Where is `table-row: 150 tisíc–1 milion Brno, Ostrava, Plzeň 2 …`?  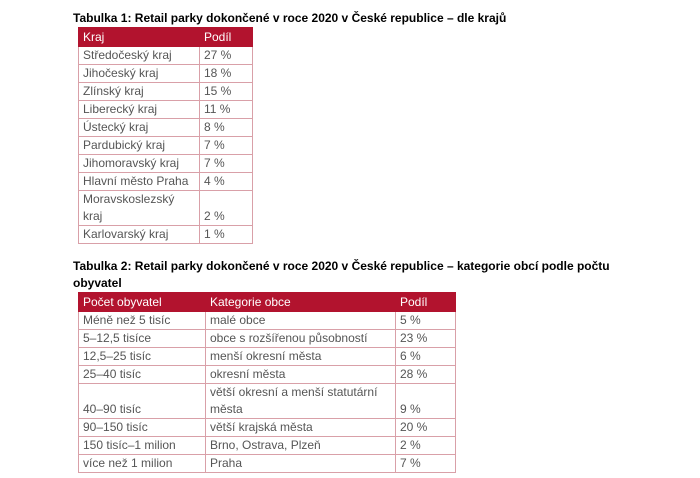 table-row: 150 tisíc–1 milion Brno, Ostrava, Plzeň 2 … is located at coordinates (267, 445).